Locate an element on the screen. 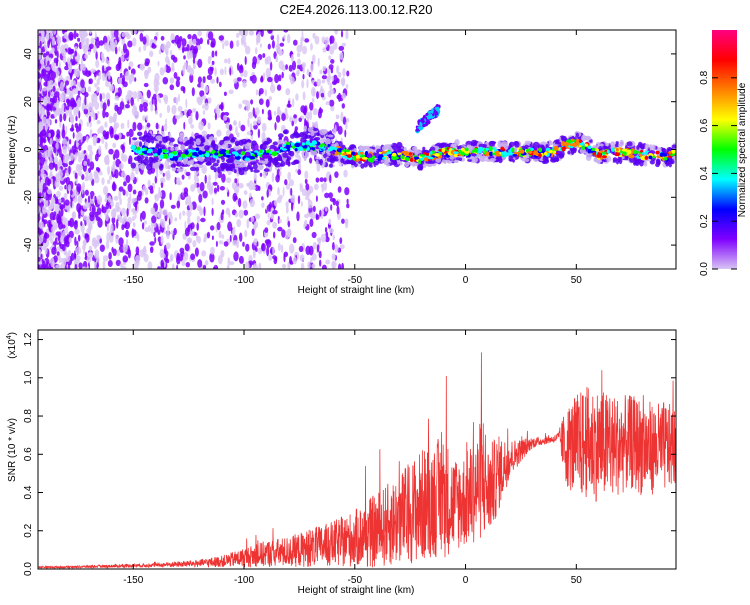  spectrogram-feature-point is located at coordinates (424, 116).